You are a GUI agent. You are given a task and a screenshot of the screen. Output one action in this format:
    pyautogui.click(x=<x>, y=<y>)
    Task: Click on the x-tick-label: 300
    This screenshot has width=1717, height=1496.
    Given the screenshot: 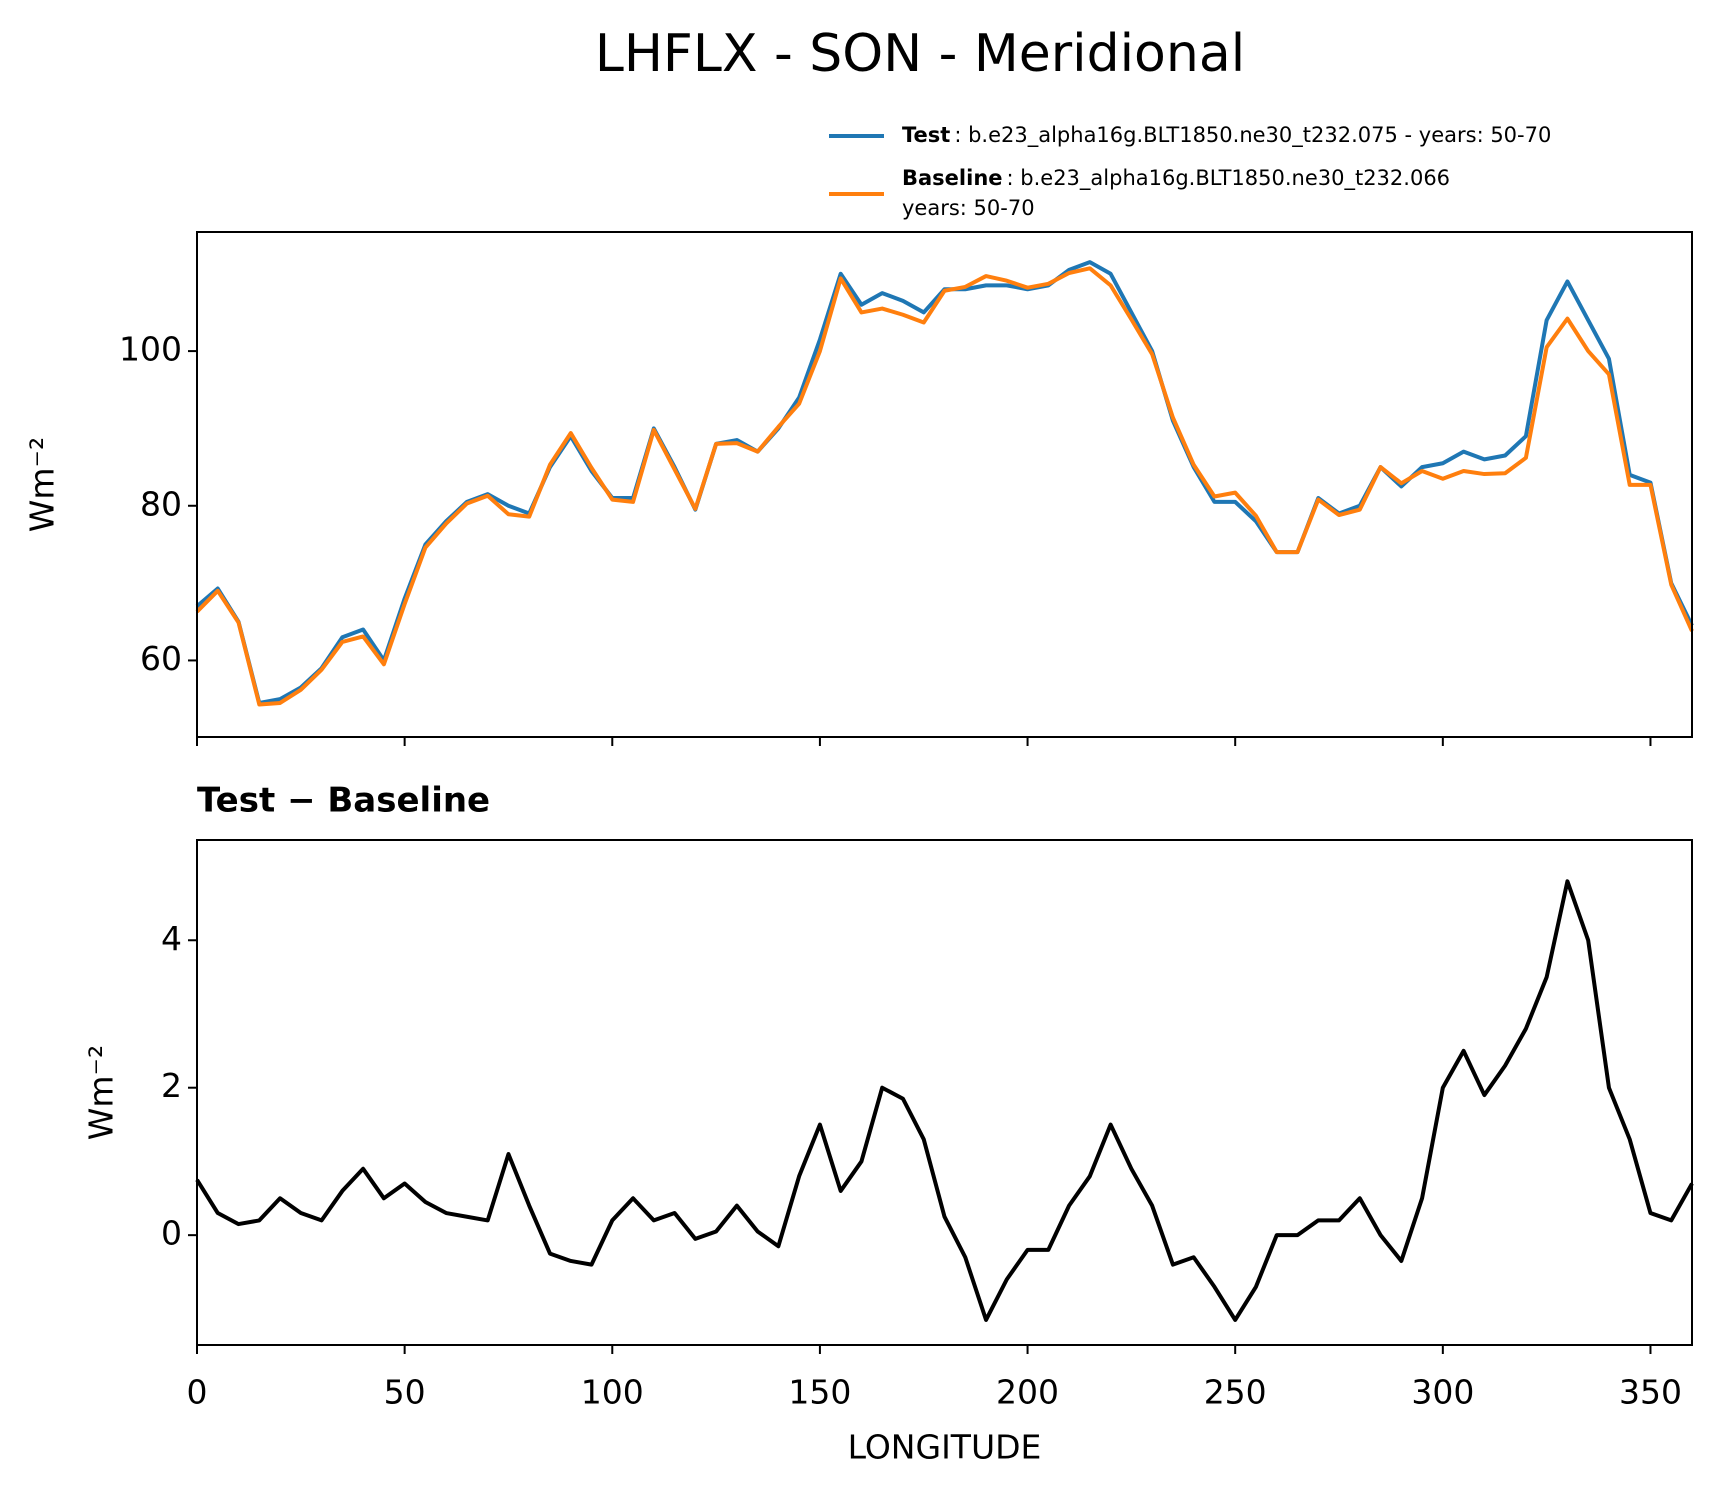 What is the action you would take?
    pyautogui.click(x=1442, y=1392)
    